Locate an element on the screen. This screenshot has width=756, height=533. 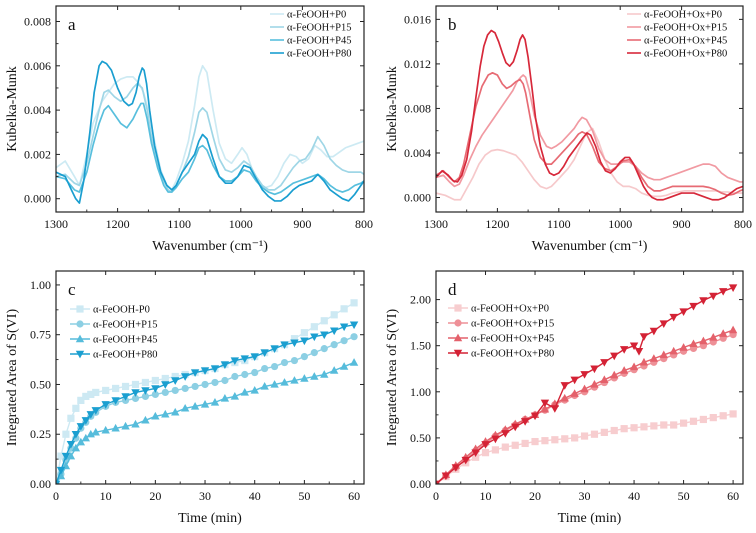
y-axis-title: Integrated Area of S(VI) is located at coordinates (392, 378).